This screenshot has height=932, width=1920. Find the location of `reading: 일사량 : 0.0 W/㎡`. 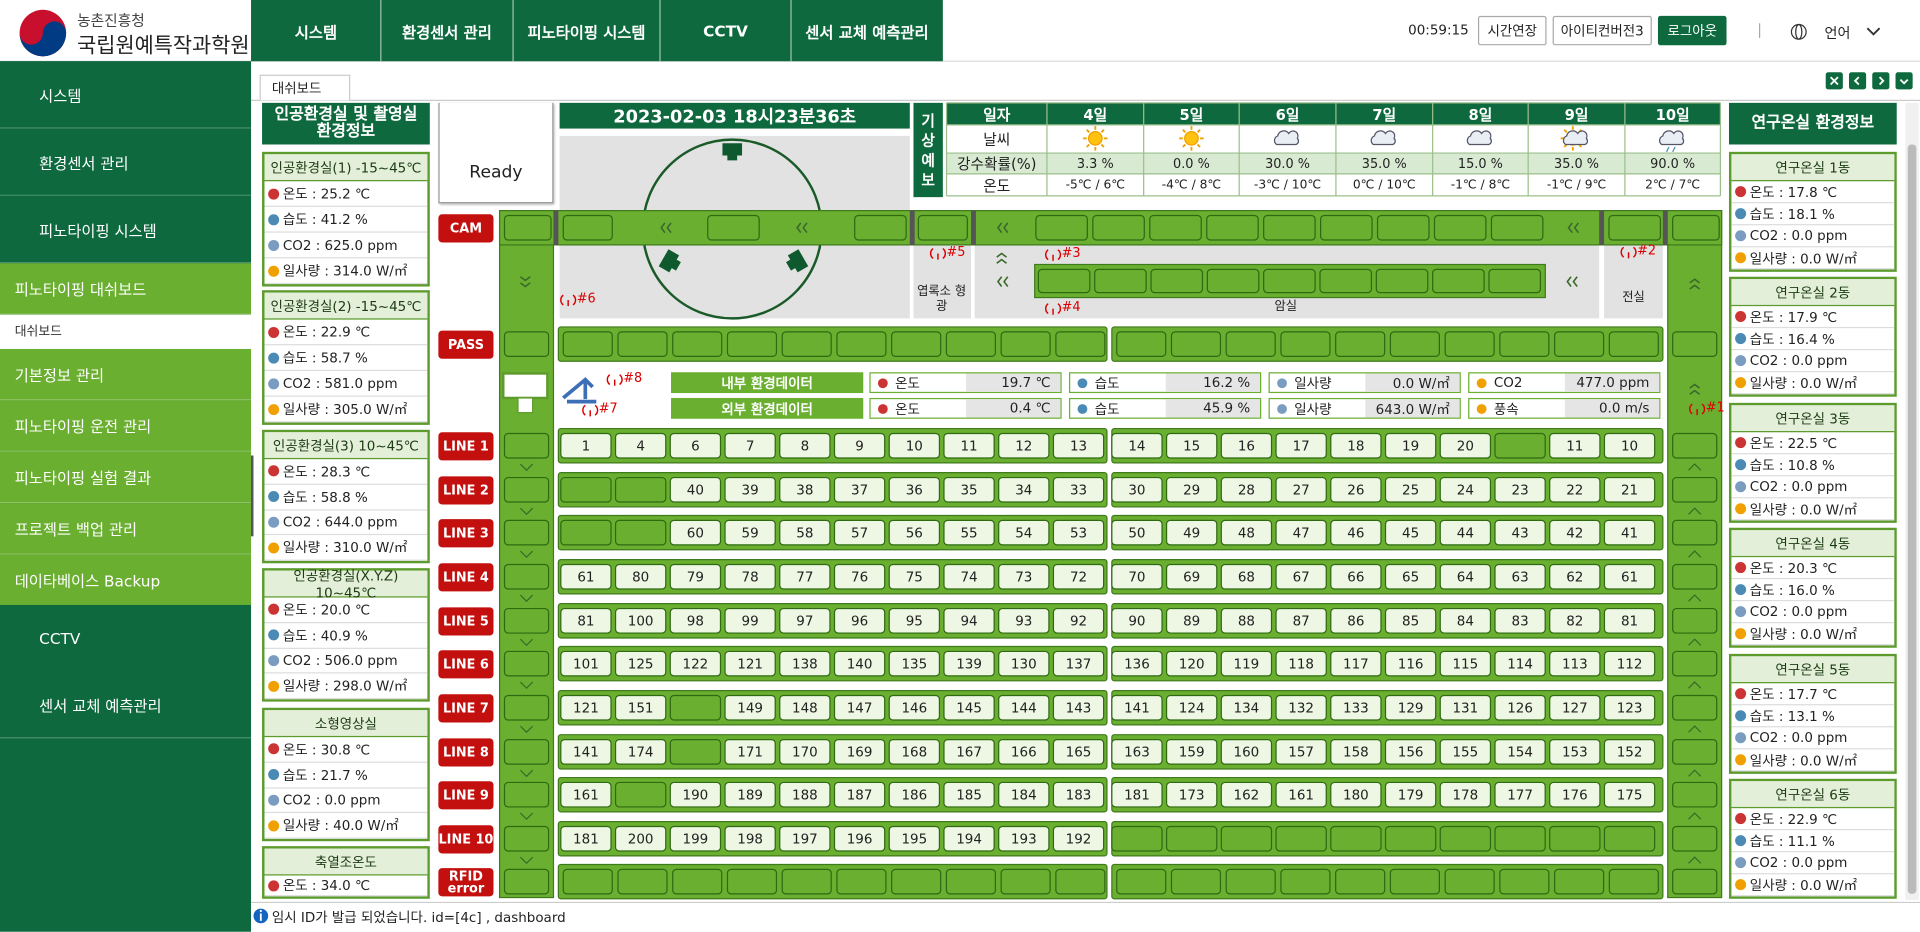

reading: 일사량 : 0.0 W/㎡ is located at coordinates (1803, 760).